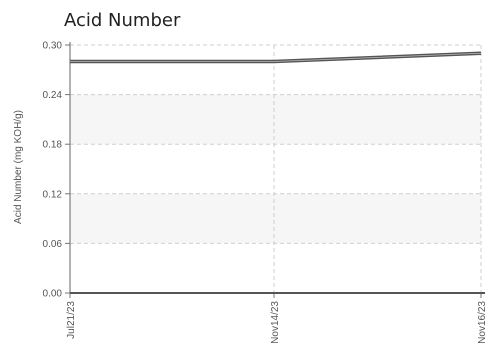 This screenshot has height=349, width=496. I want to click on y-tick-label-3: 0.12, so click(53, 194).